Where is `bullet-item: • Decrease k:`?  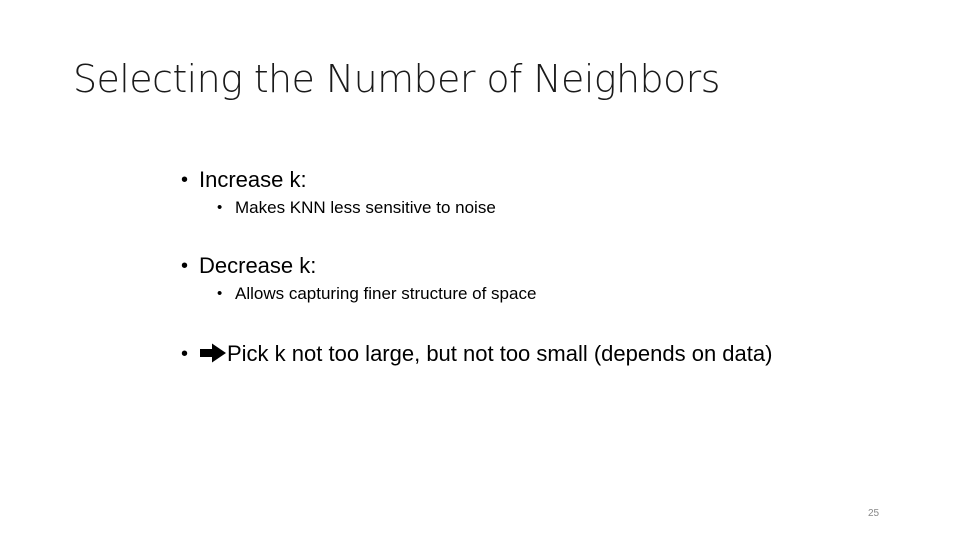
bullet-item: • Decrease k: is located at coordinates (481, 266).